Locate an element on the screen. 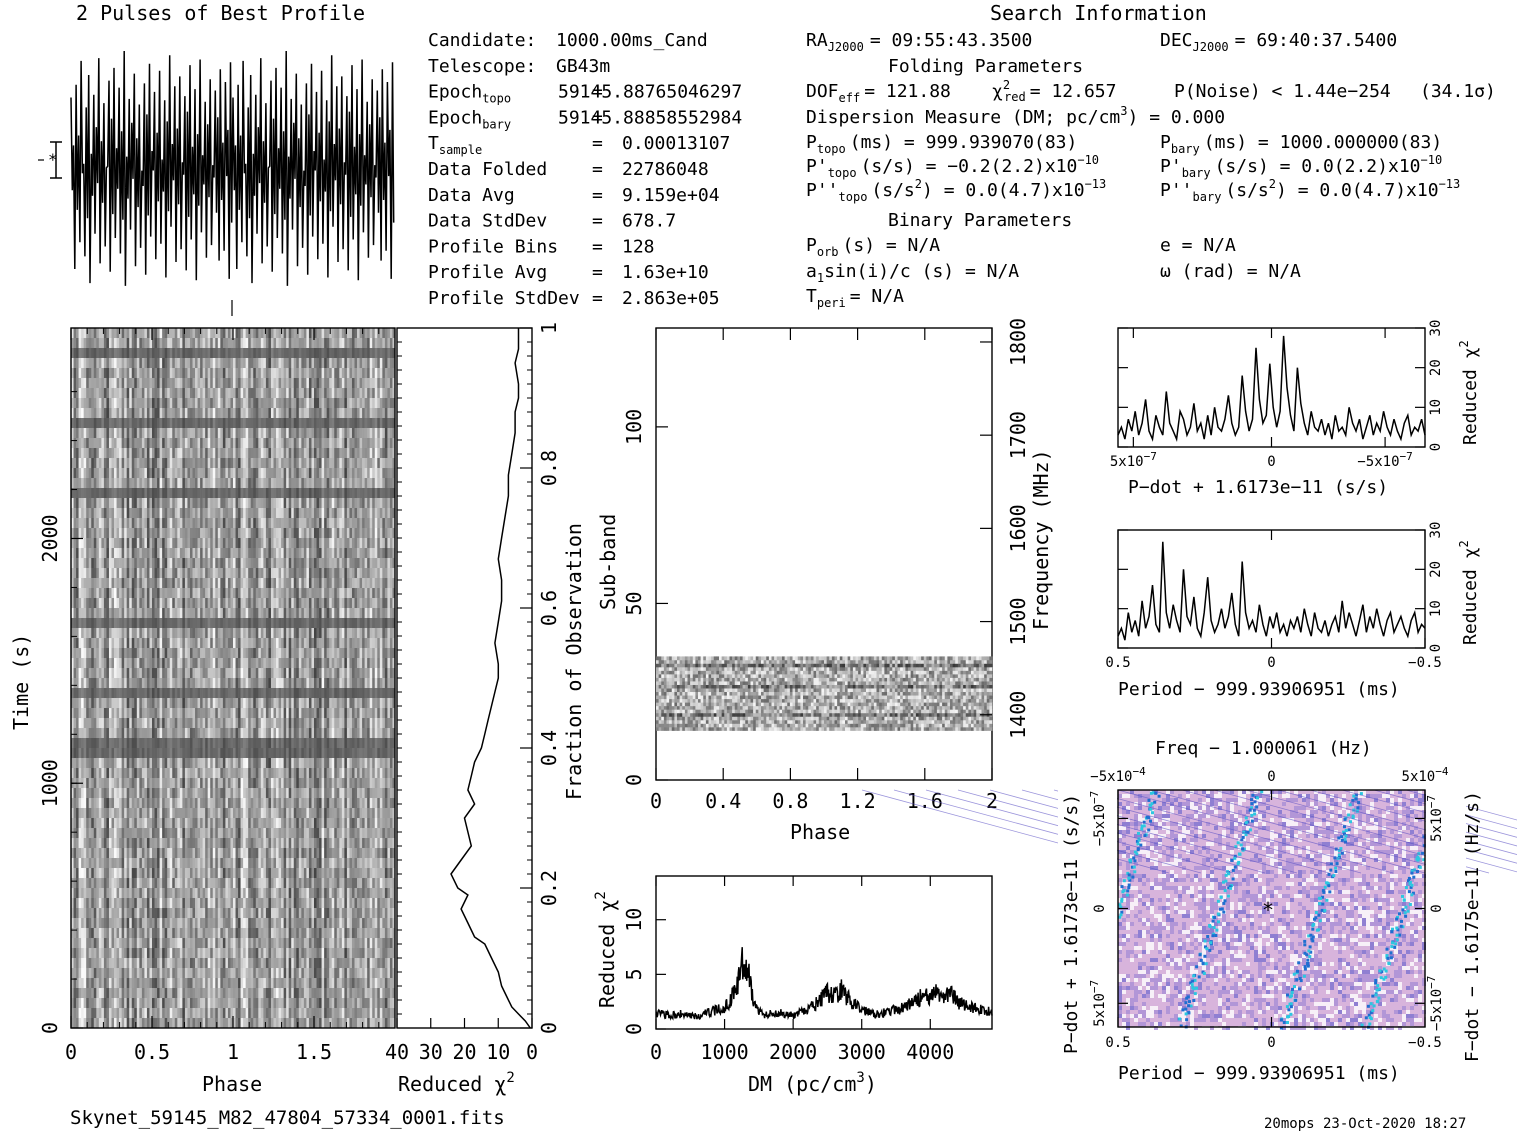 The image size is (1517, 1133). info-value: 9.159e+04 is located at coordinates (671, 195).